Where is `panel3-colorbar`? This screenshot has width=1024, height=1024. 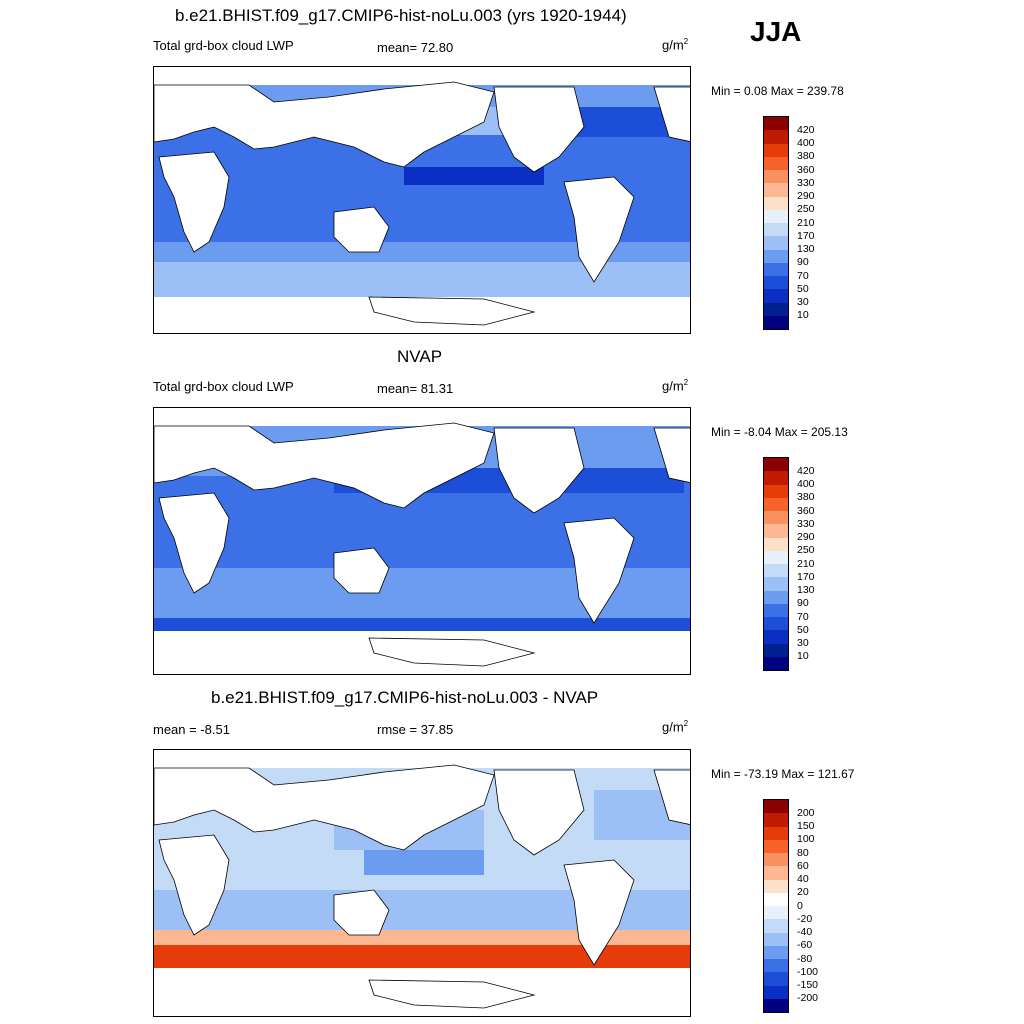
panel3-colorbar is located at coordinates (776, 906).